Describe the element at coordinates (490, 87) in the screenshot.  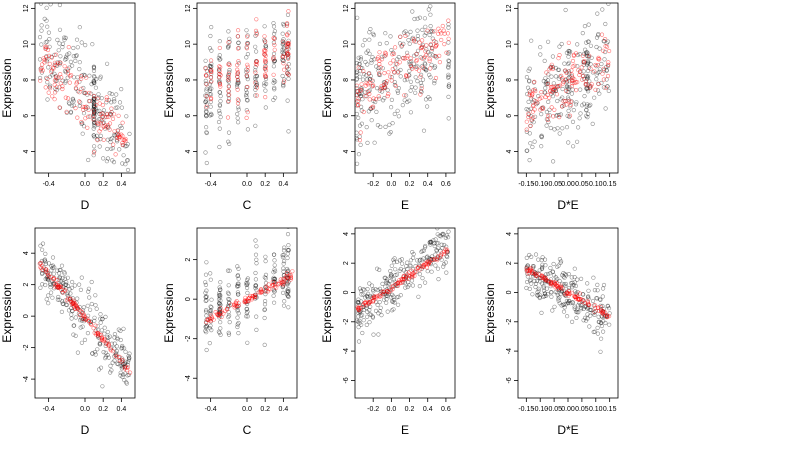
I see `y-axis-title: Expression` at that location.